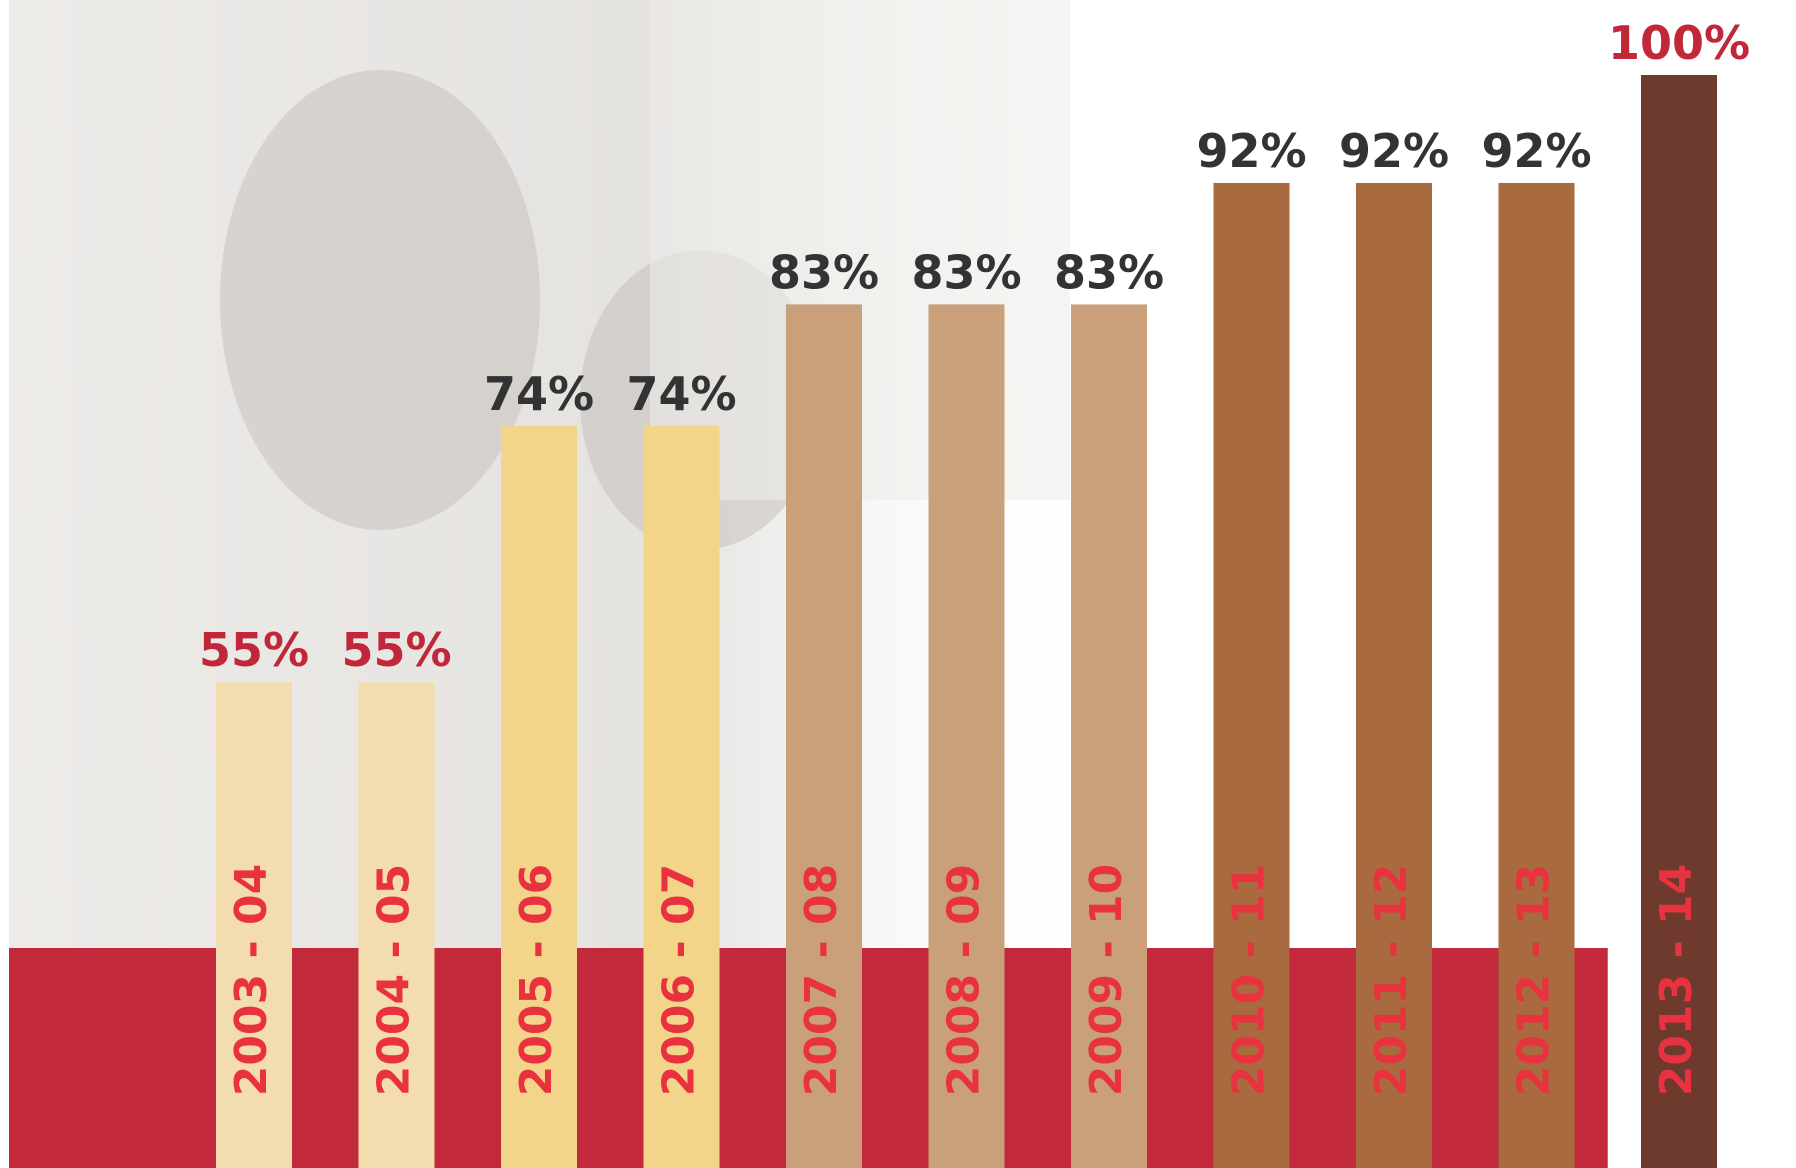 The width and height of the screenshot is (1796, 1168). Describe the element at coordinates (1391, 980) in the screenshot. I see `category-label: 2011 - 12` at that location.